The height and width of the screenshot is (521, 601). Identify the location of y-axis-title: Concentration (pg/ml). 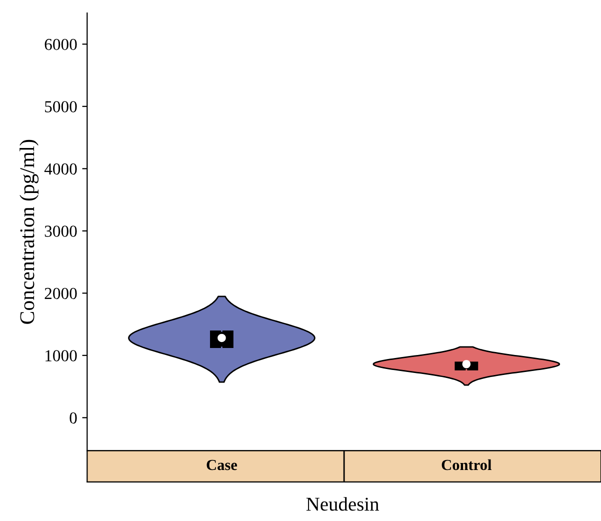
(29, 232).